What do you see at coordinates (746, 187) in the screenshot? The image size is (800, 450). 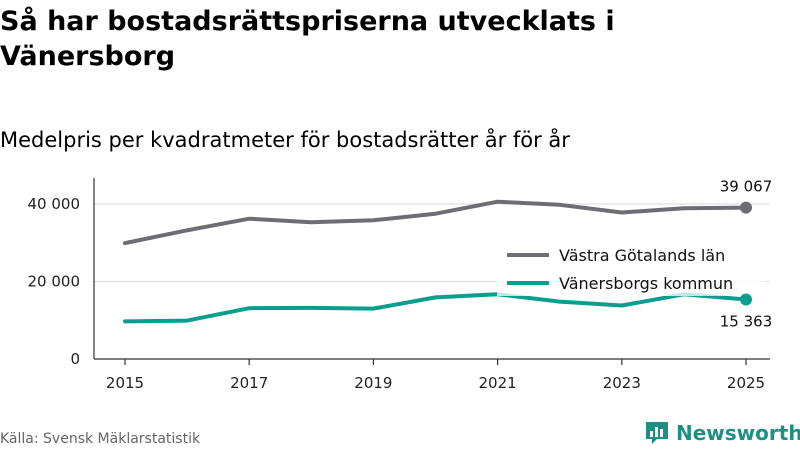 I see `end-value-label: 39 067` at bounding box center [746, 187].